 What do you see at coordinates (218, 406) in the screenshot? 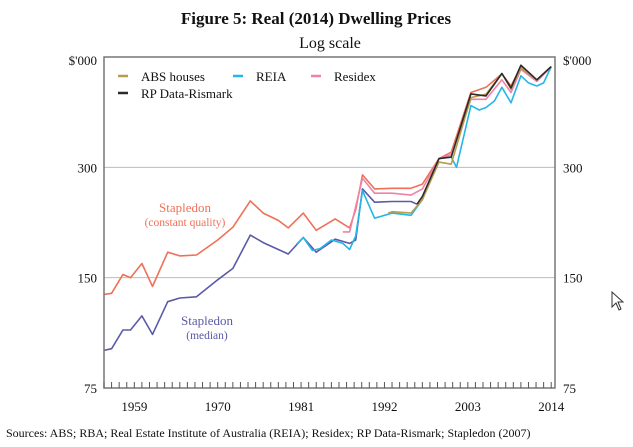
I see `x-tick-label: 1970` at bounding box center [218, 406].